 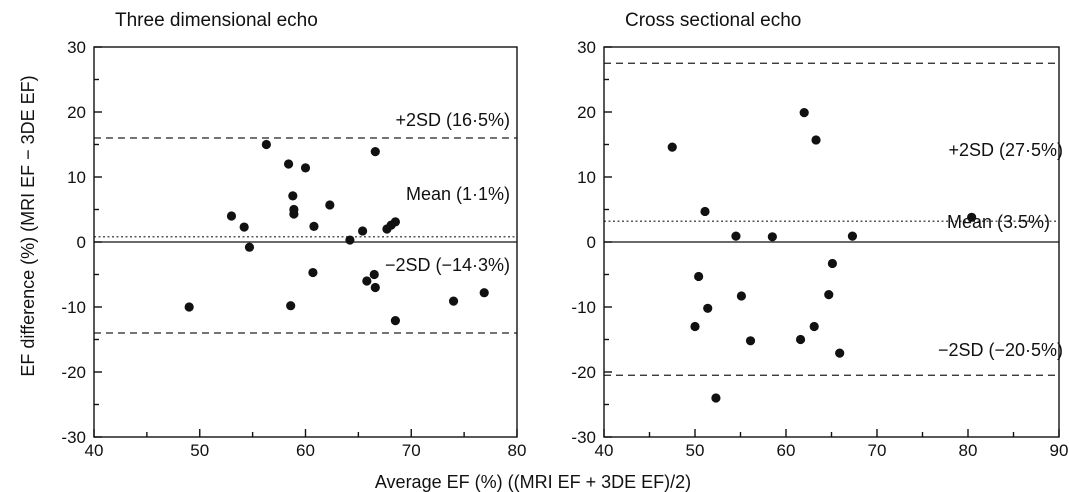 I want to click on y-axis-label: EF difference (%) (MRI EF − 3DE EF), so click(x=28, y=225).